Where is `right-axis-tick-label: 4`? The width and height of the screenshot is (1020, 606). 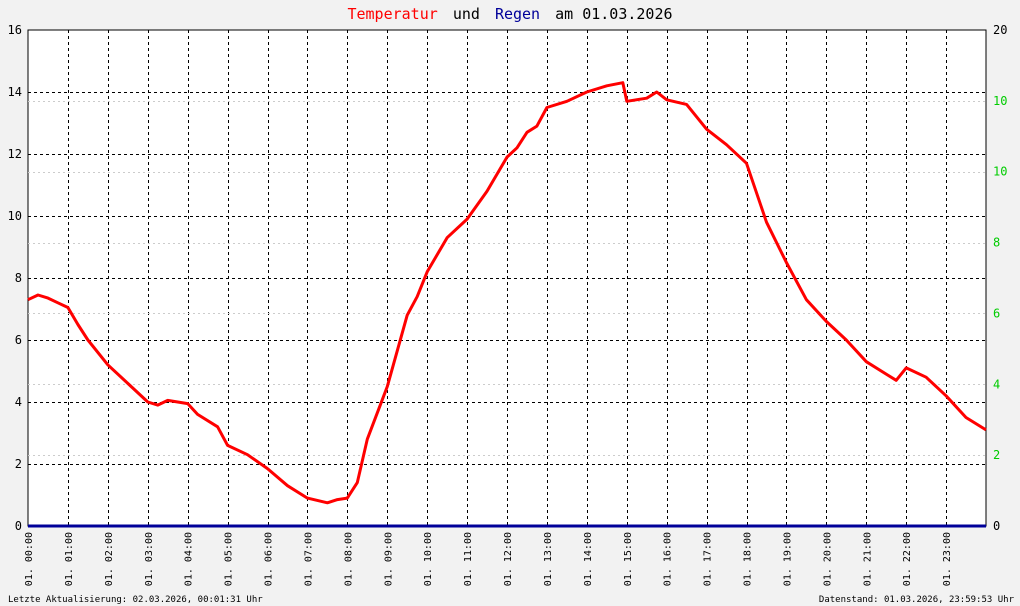 right-axis-tick-label: 4 is located at coordinates (996, 384).